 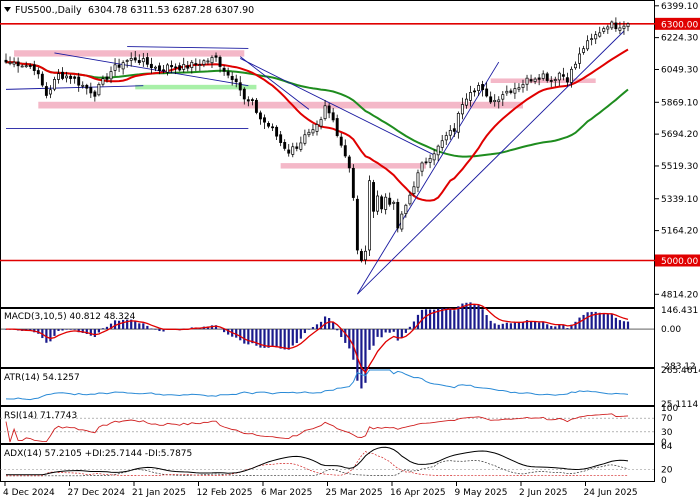 What do you see at coordinates (70, 317) in the screenshot?
I see `macd-label: MACD(3,10,5) 40.812 48.324` at bounding box center [70, 317].